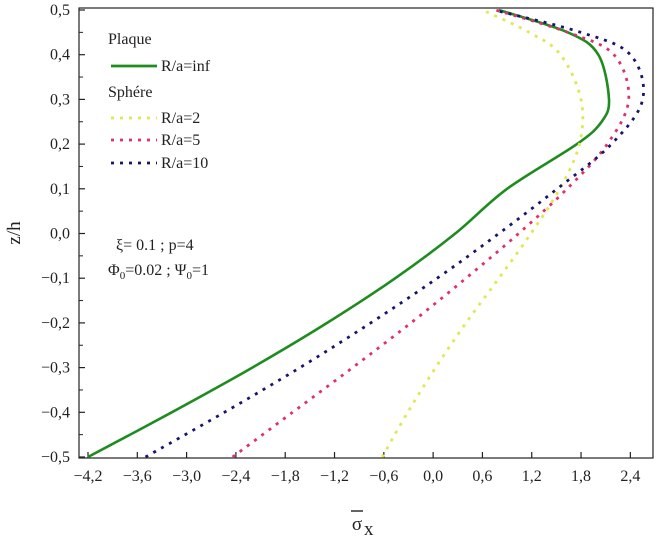 The image size is (662, 542). What do you see at coordinates (369, 529) in the screenshot?
I see `svg-text: x` at bounding box center [369, 529].